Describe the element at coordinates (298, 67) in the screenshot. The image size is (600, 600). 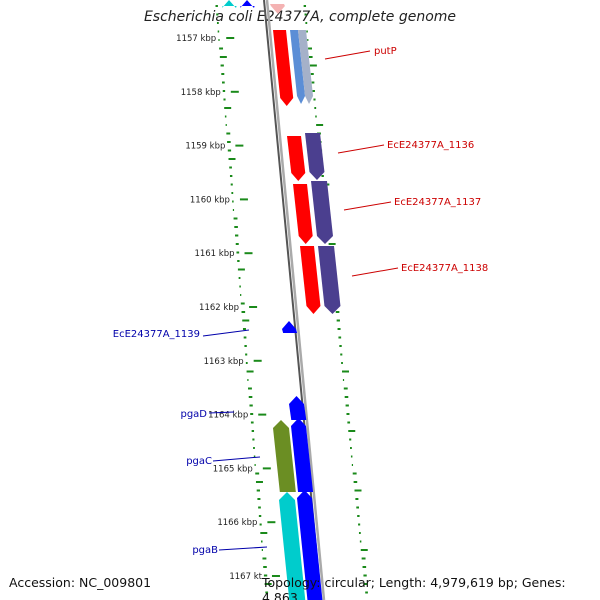
I see `gene-arrow-putP-homolog` at that location.